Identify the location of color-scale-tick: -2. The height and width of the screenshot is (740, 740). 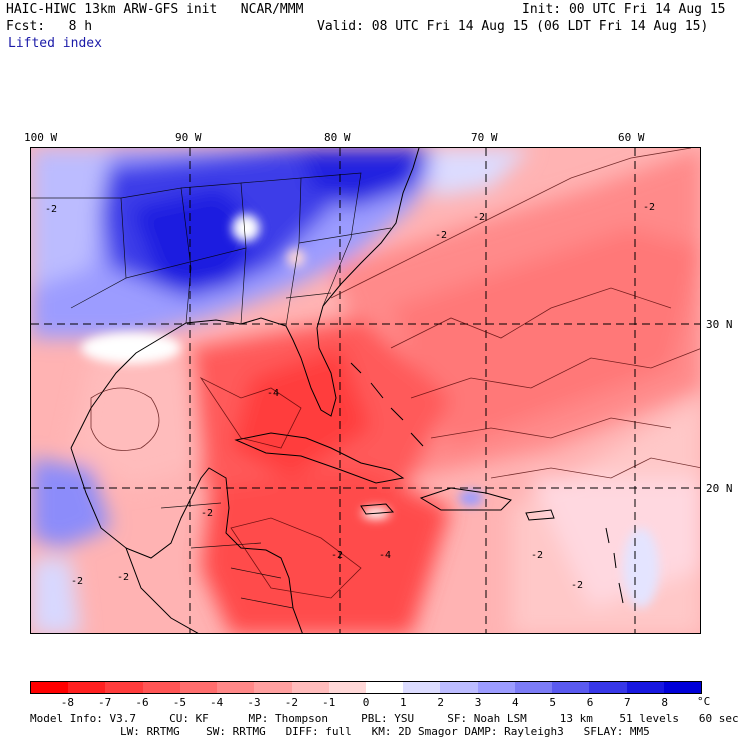
(291, 702).